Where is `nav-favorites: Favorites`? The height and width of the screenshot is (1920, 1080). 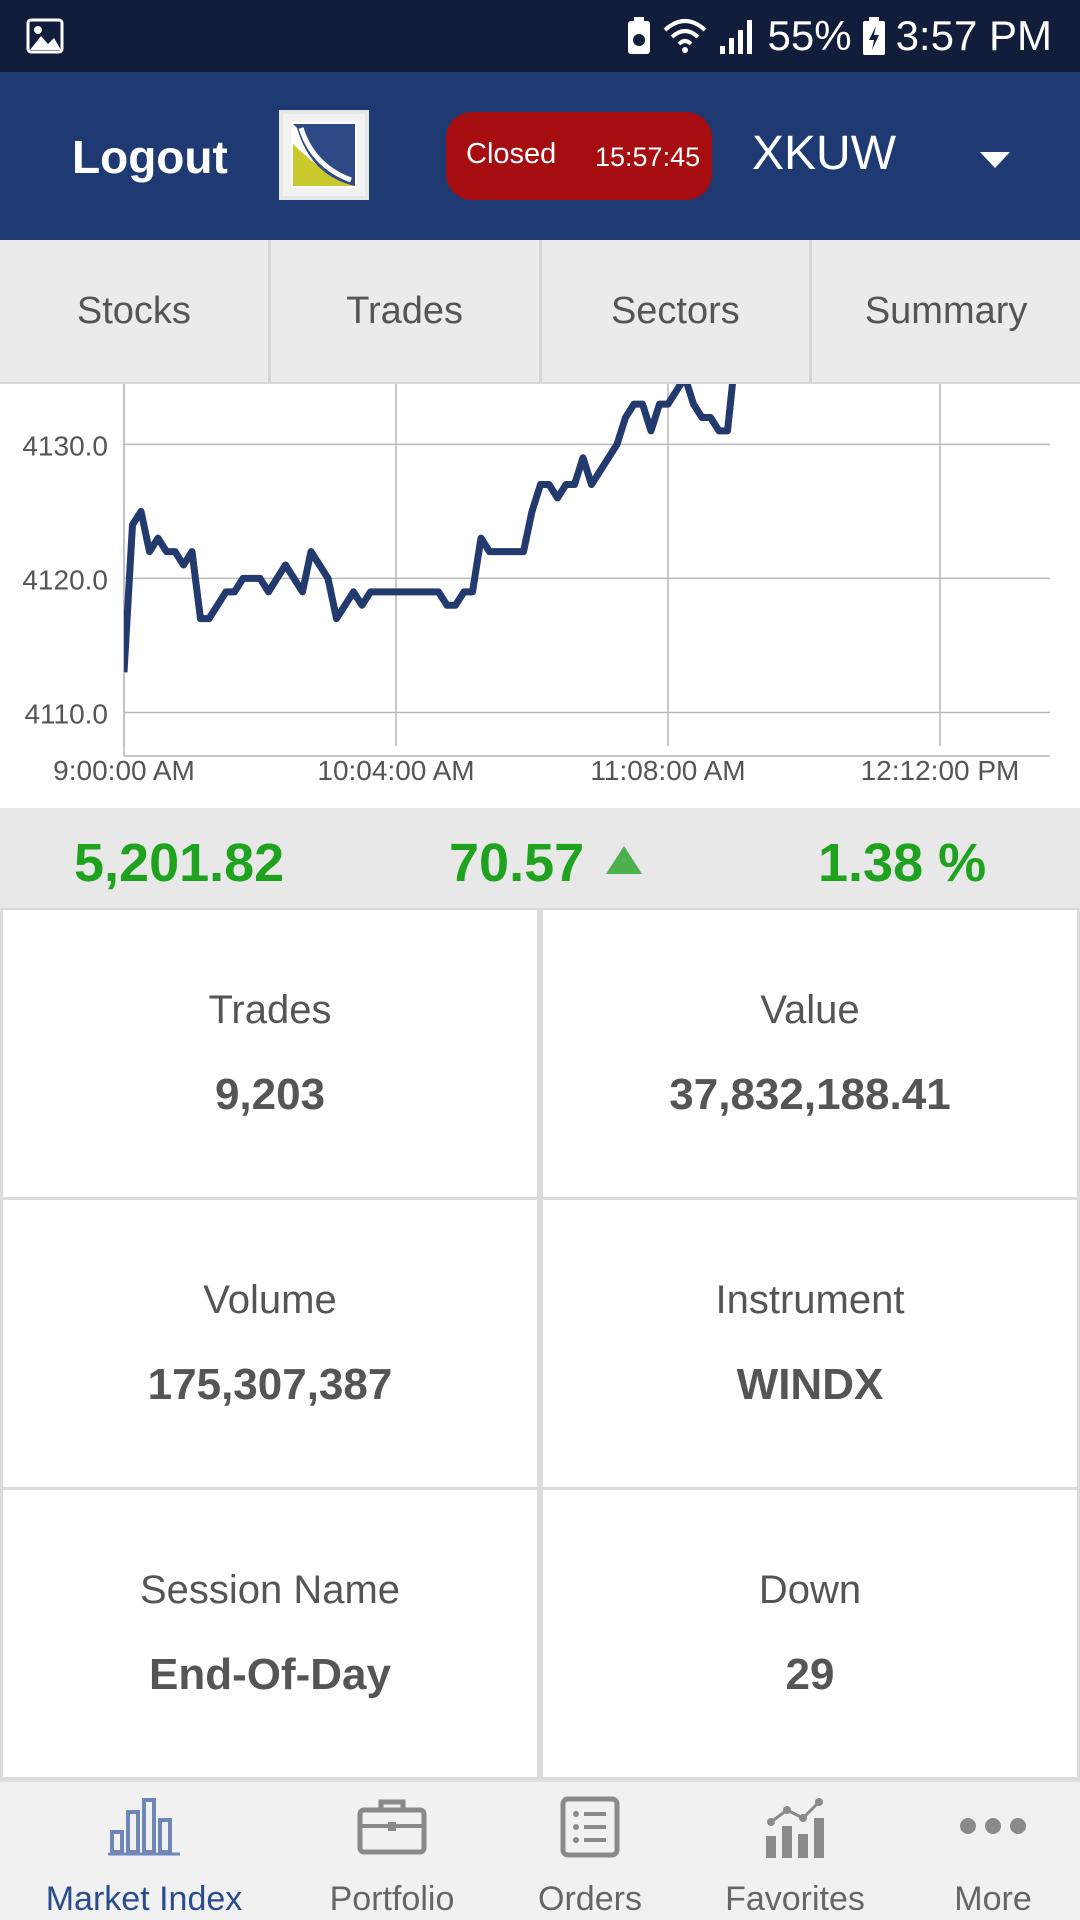
nav-favorites: Favorites is located at coordinates (795, 1851).